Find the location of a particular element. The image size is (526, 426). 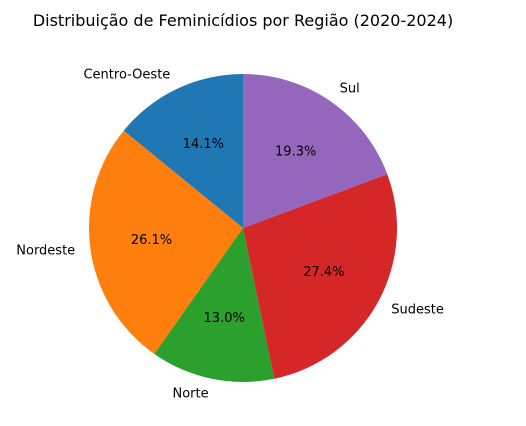

slice-pct-nordeste: 26.1% is located at coordinates (151, 240).